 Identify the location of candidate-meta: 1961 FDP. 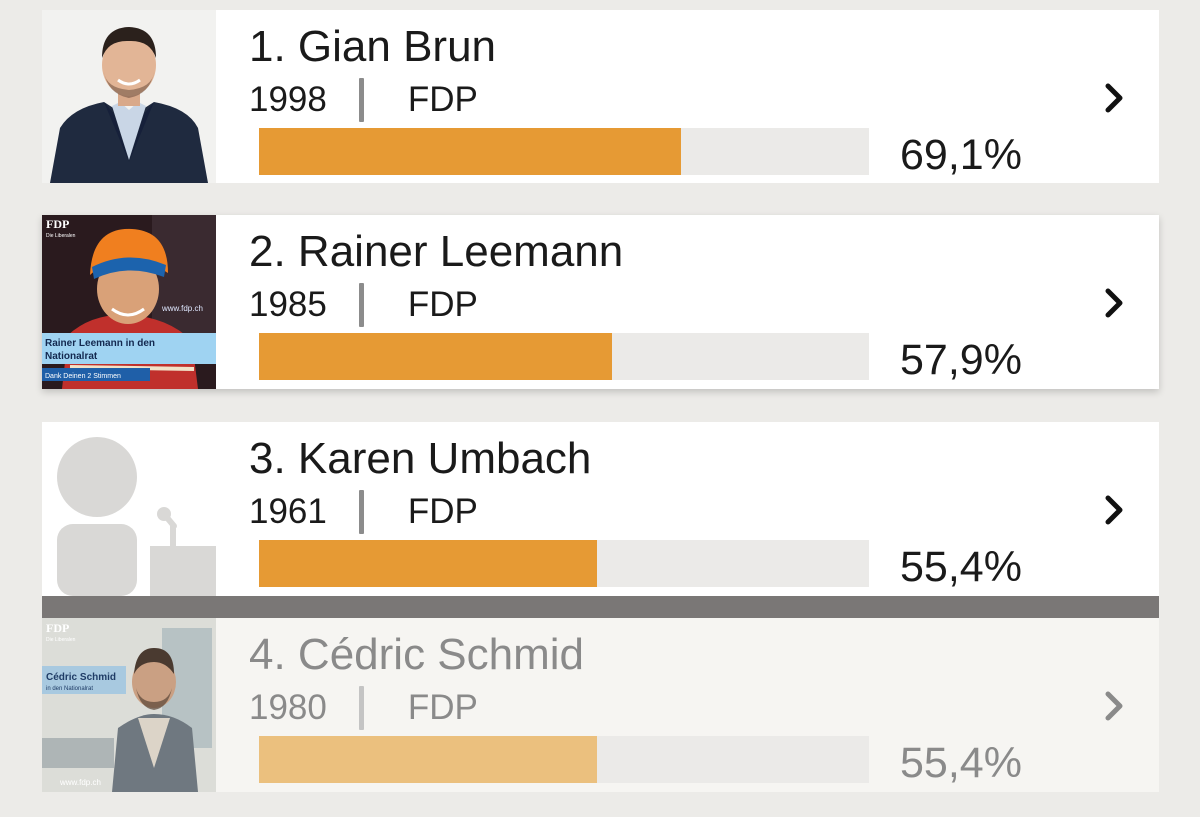
(363, 512).